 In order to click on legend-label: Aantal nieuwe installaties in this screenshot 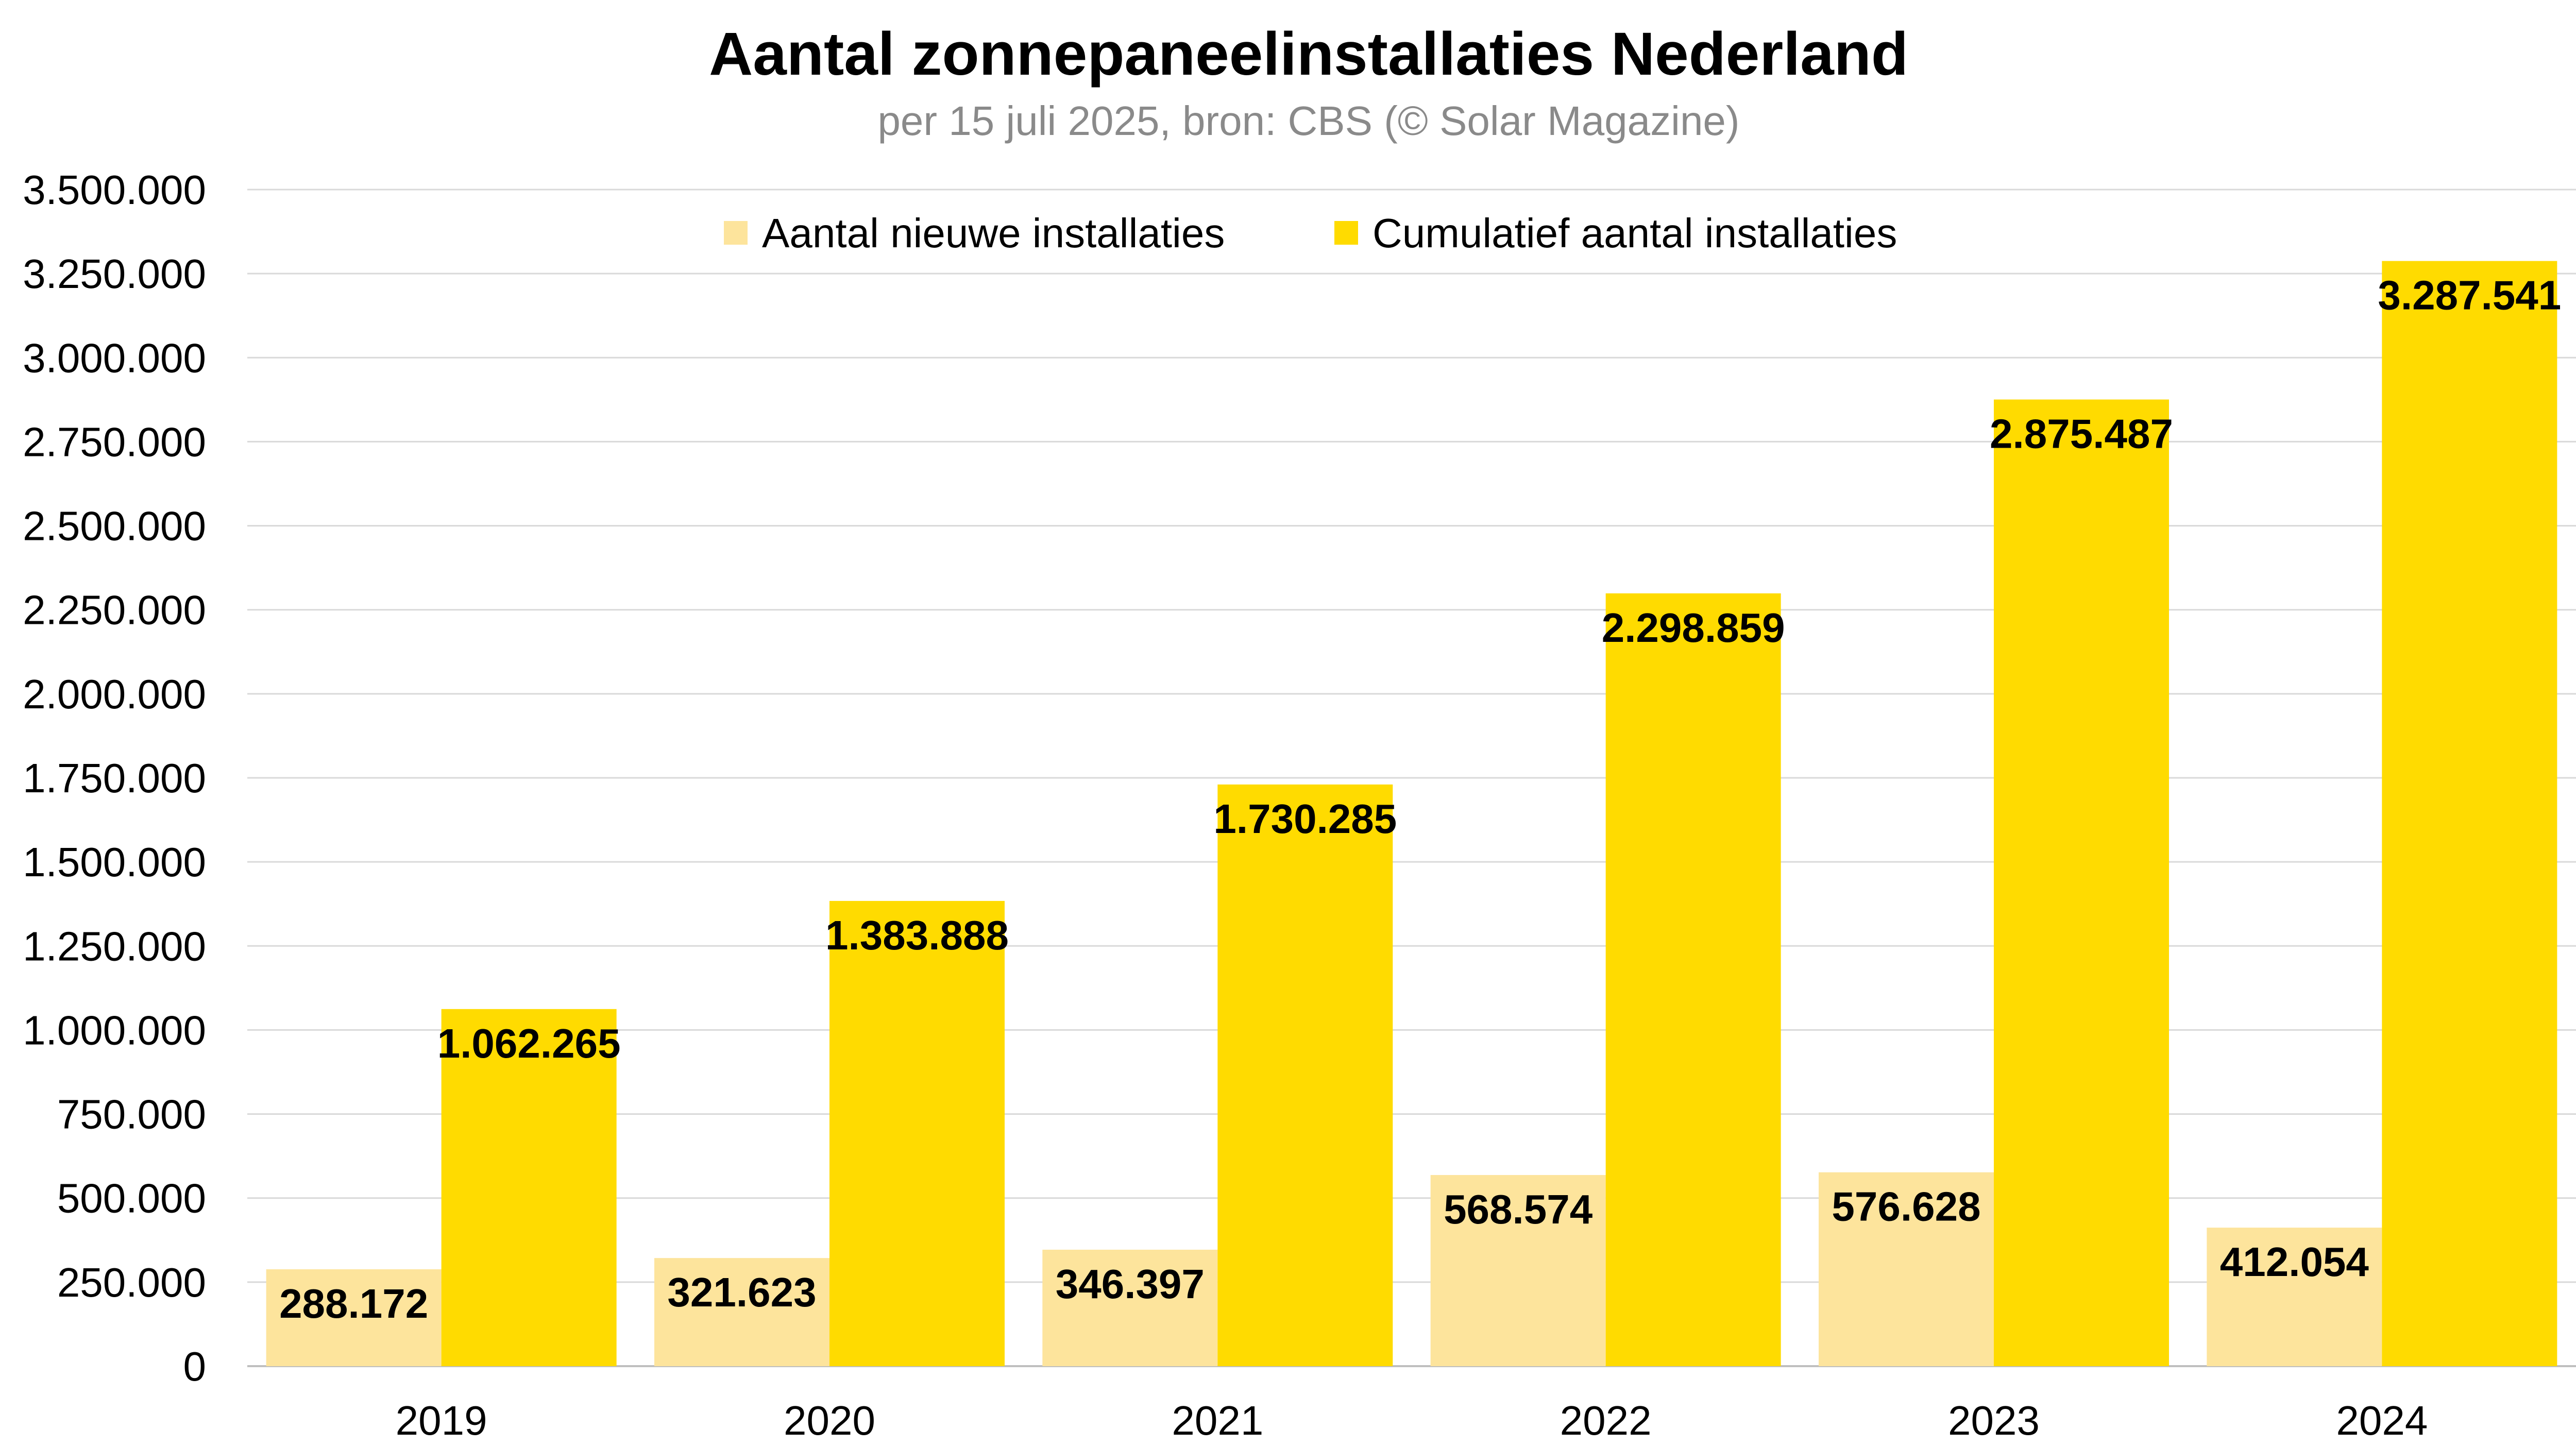, I will do `click(993, 233)`.